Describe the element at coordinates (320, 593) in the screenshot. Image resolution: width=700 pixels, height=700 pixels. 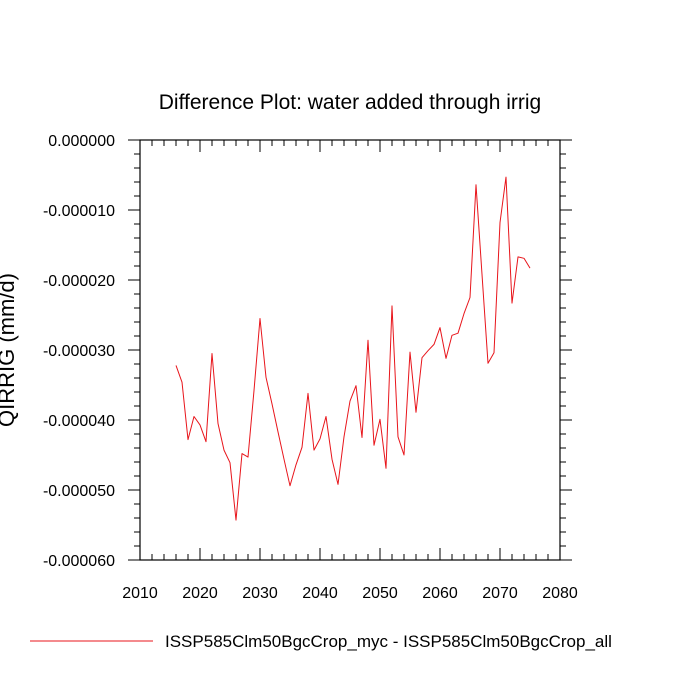
I see `x-tick-label: 2040` at that location.